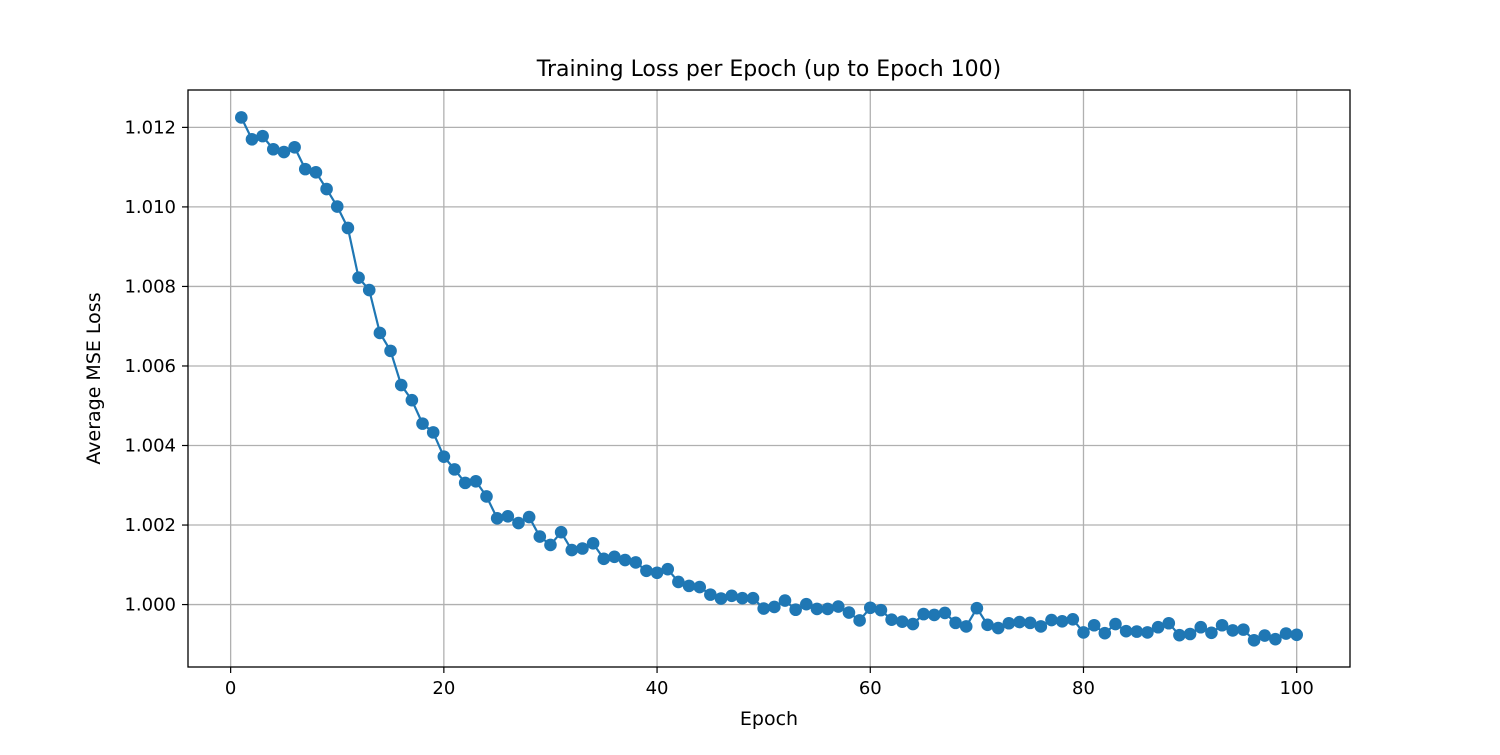 The height and width of the screenshot is (755, 1500). What do you see at coordinates (657, 688) in the screenshot?
I see `x-tick-label: 40` at bounding box center [657, 688].